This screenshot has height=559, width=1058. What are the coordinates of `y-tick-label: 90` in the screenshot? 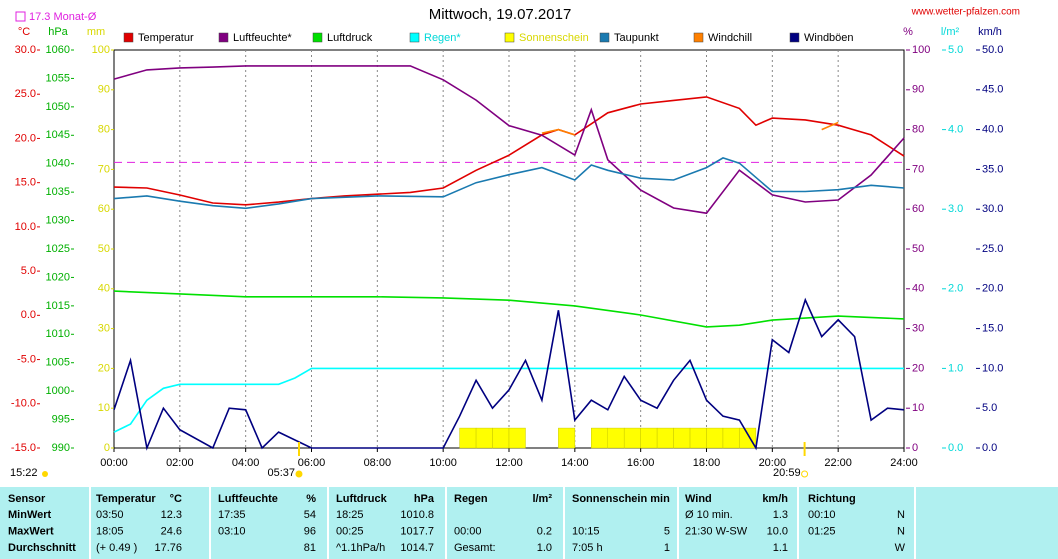 It's located at (104, 90).